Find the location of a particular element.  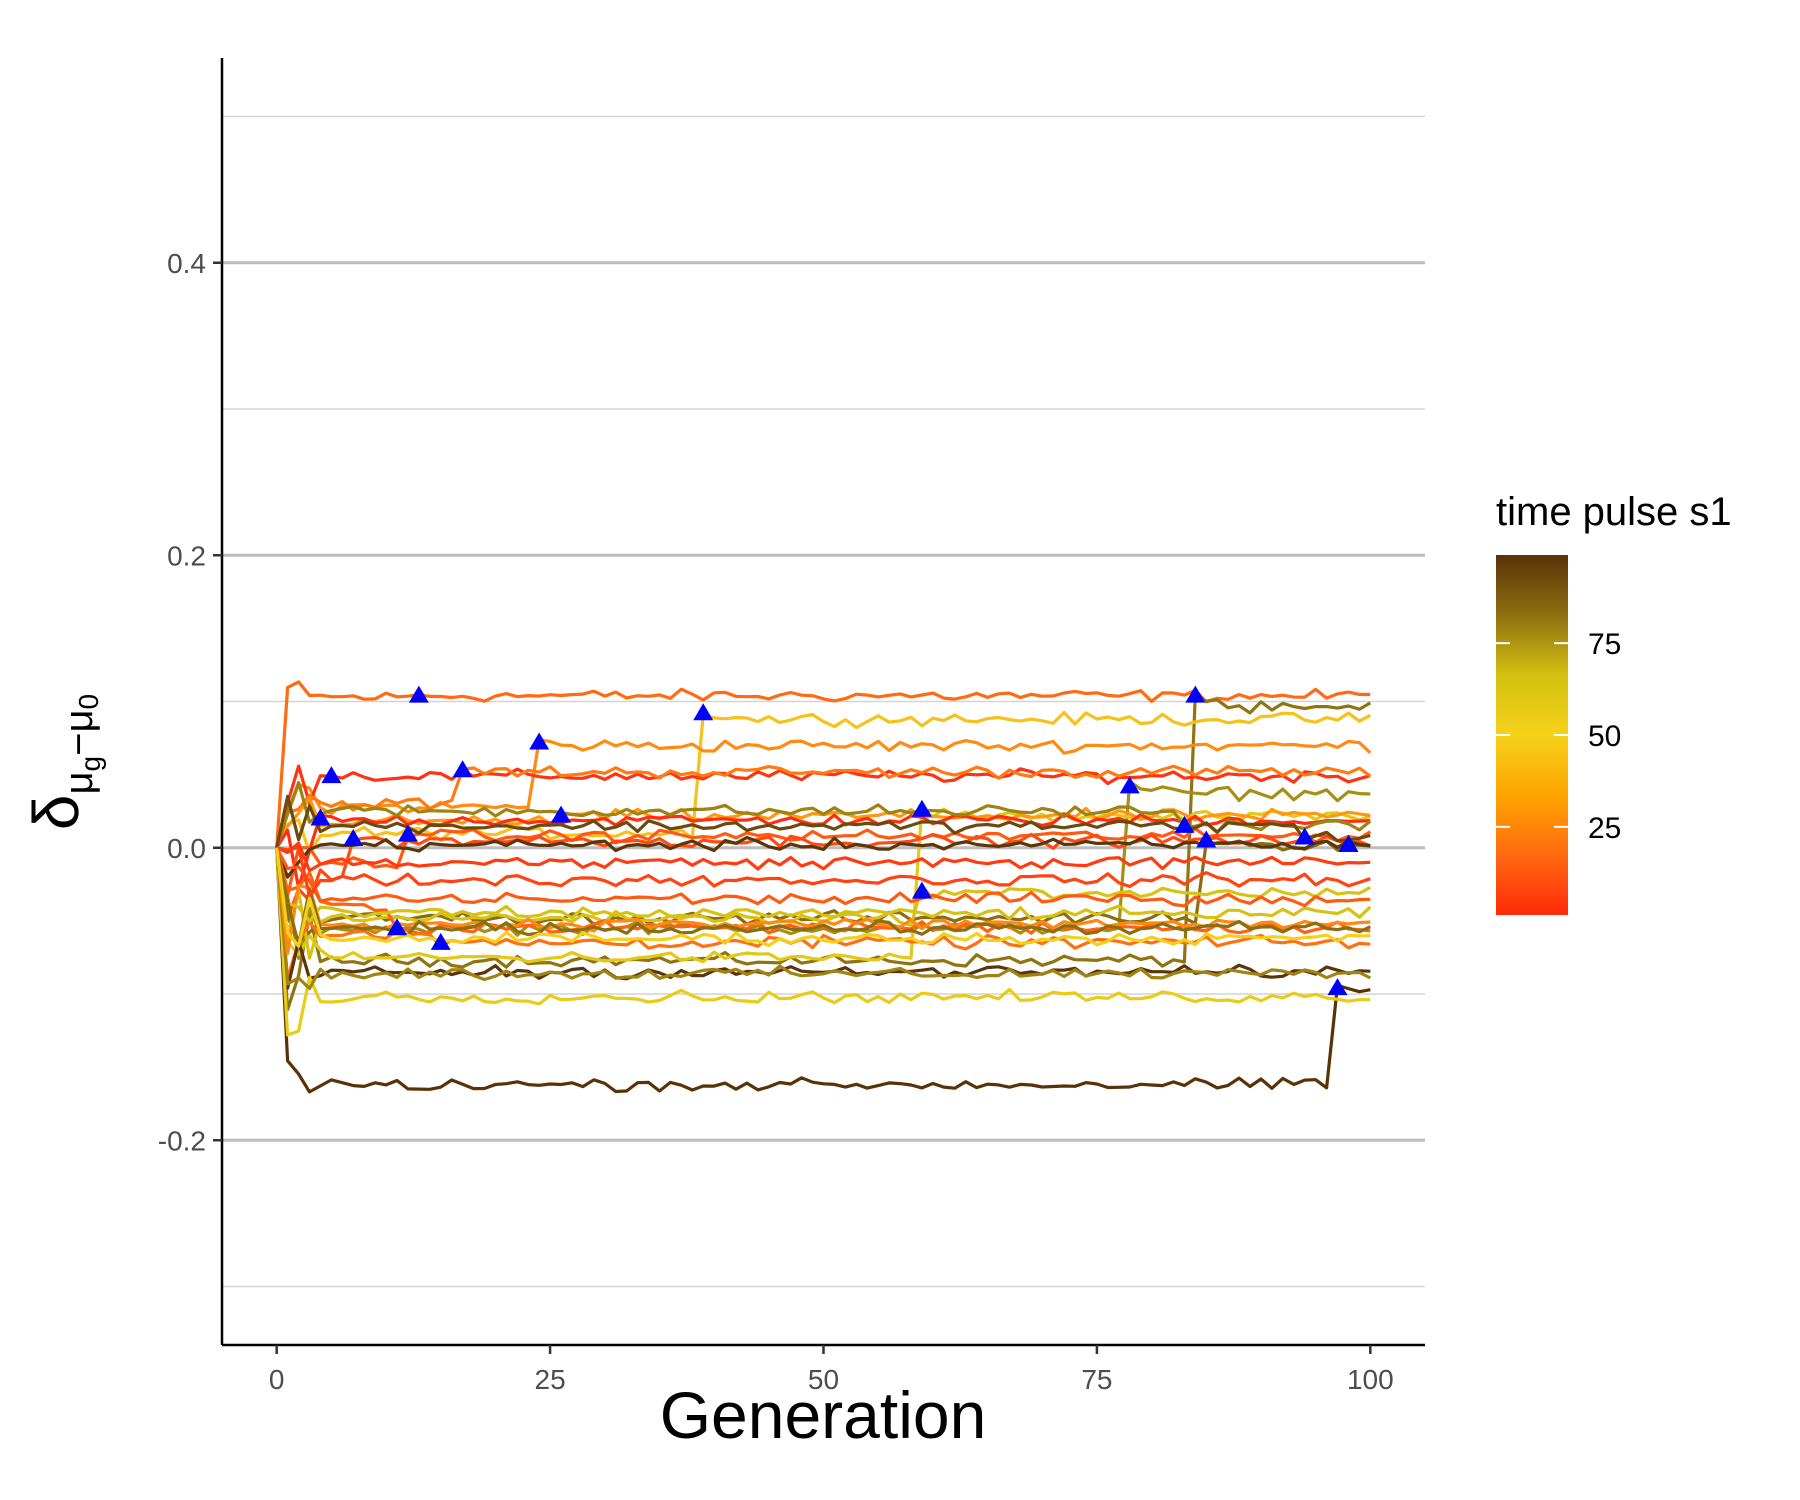

legend: time pulse s1 25 50 75 is located at coordinates (1614, 702).